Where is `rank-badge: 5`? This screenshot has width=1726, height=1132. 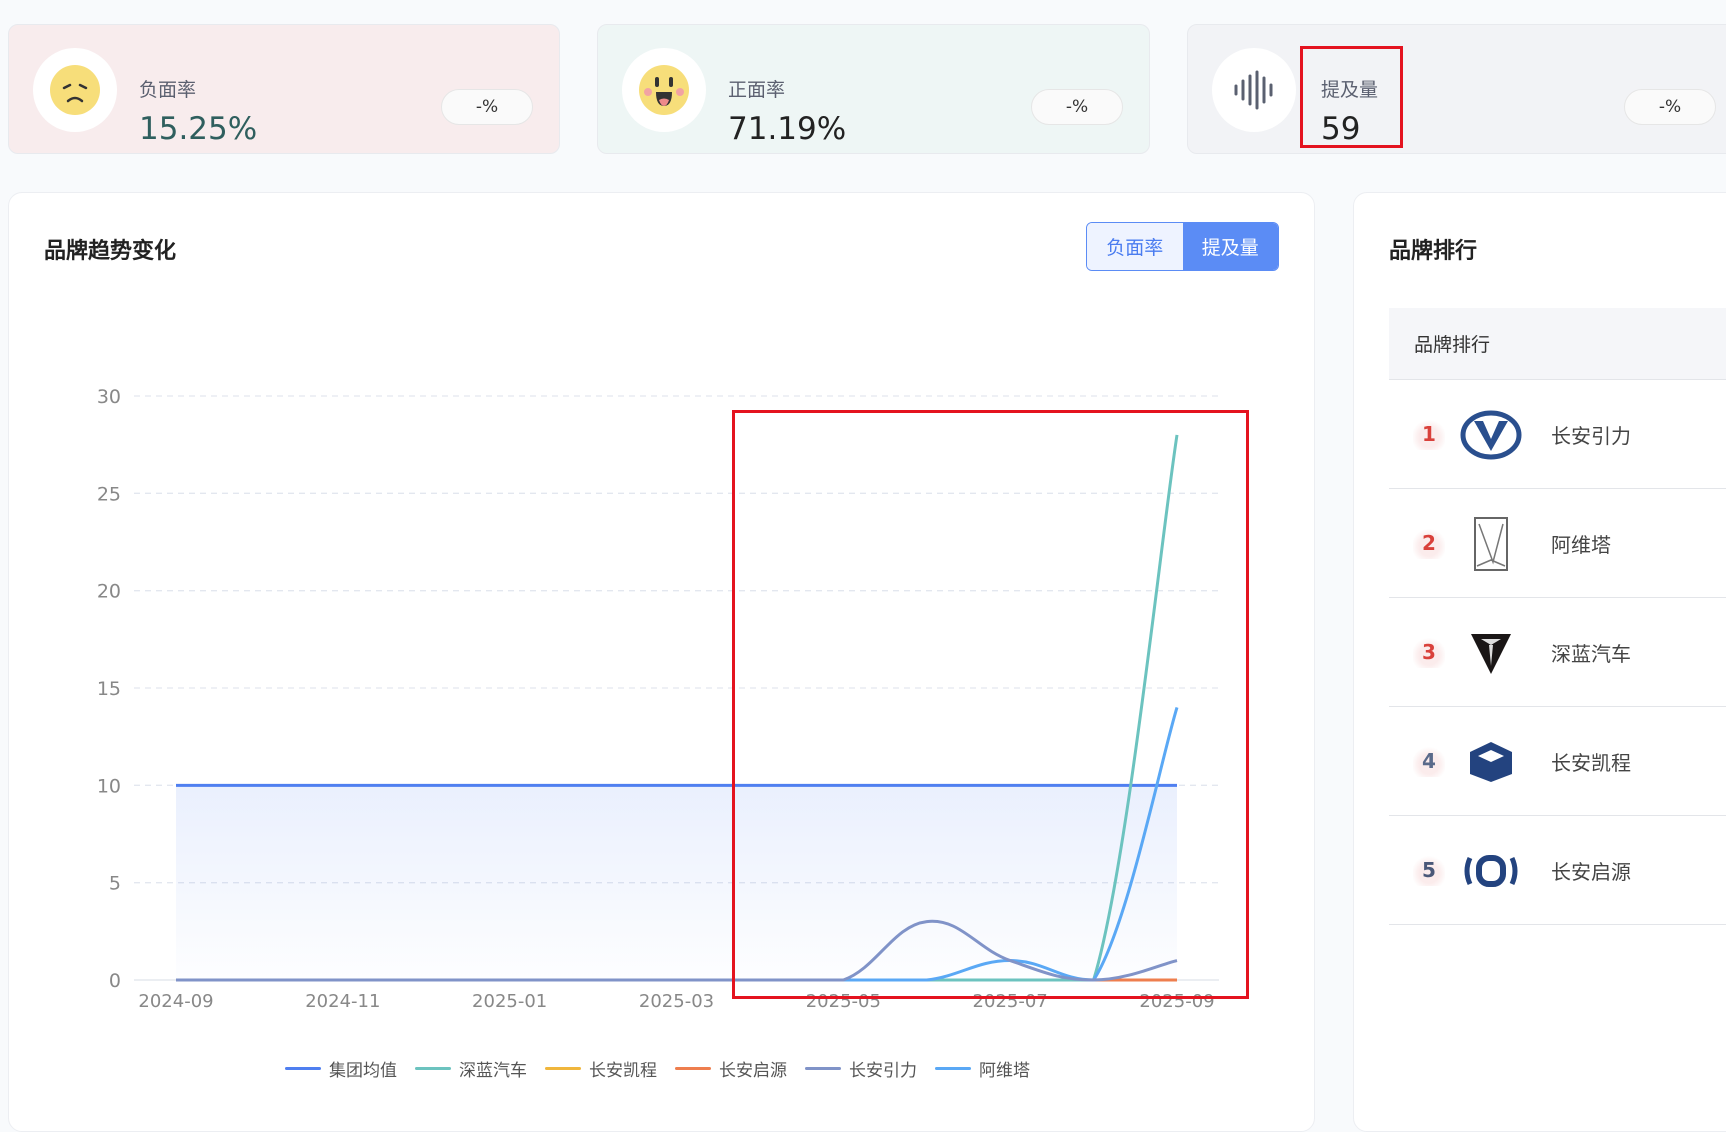 rank-badge: 5 is located at coordinates (1429, 870).